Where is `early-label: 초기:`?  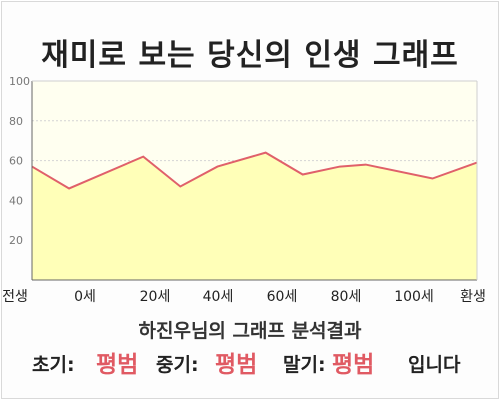
early-label: 초기: is located at coordinates (53, 365).